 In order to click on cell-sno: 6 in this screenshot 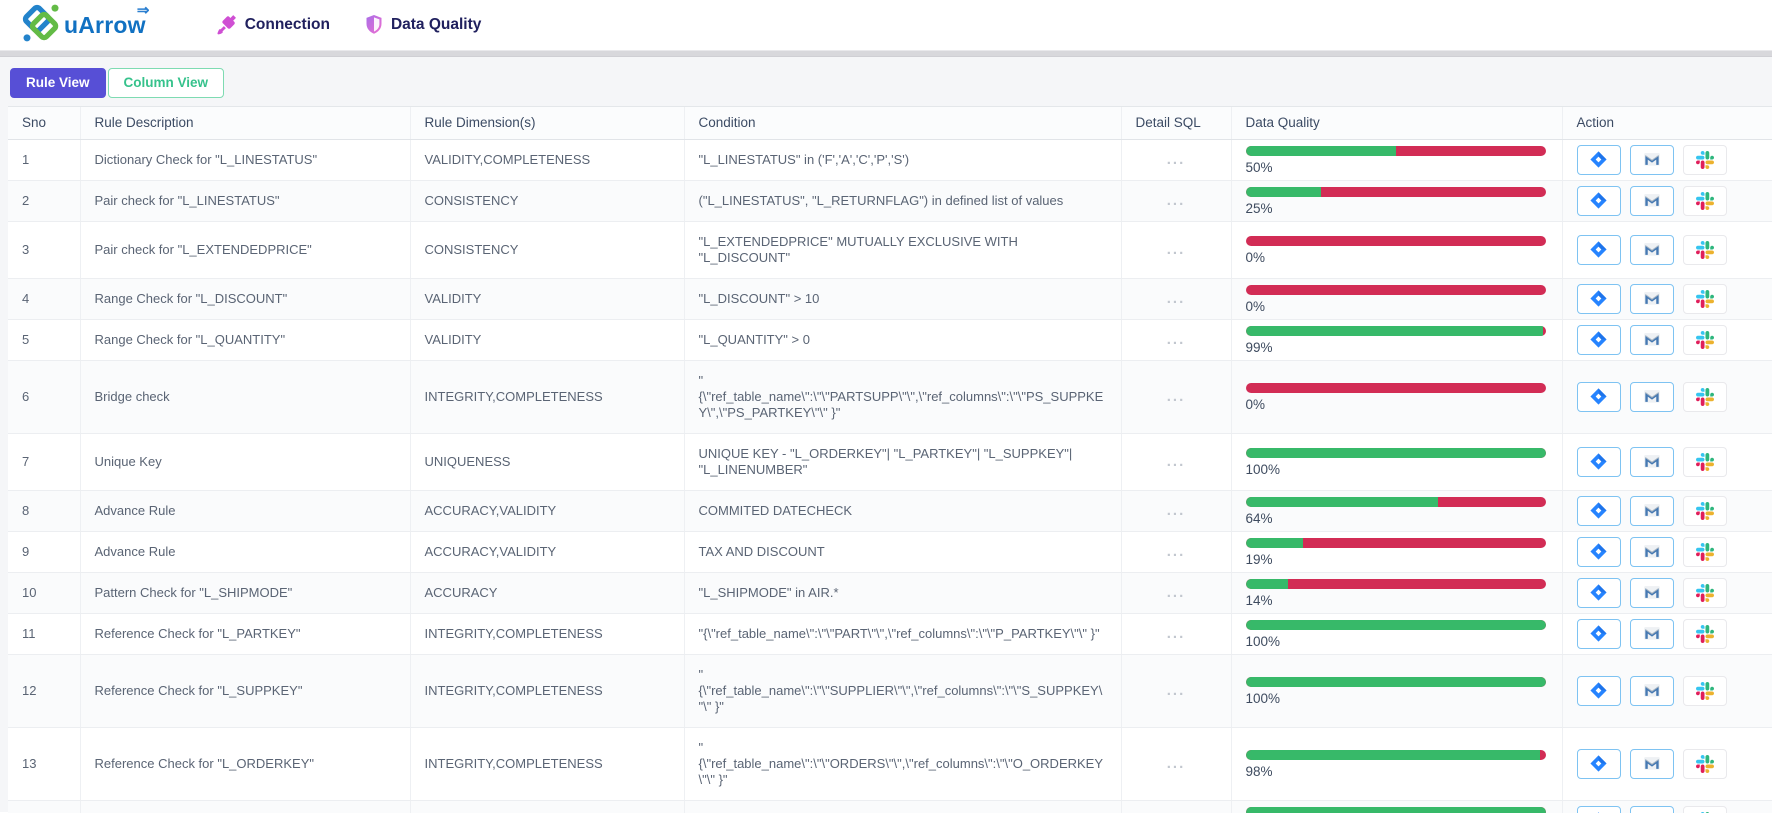, I will do `click(44, 397)`.